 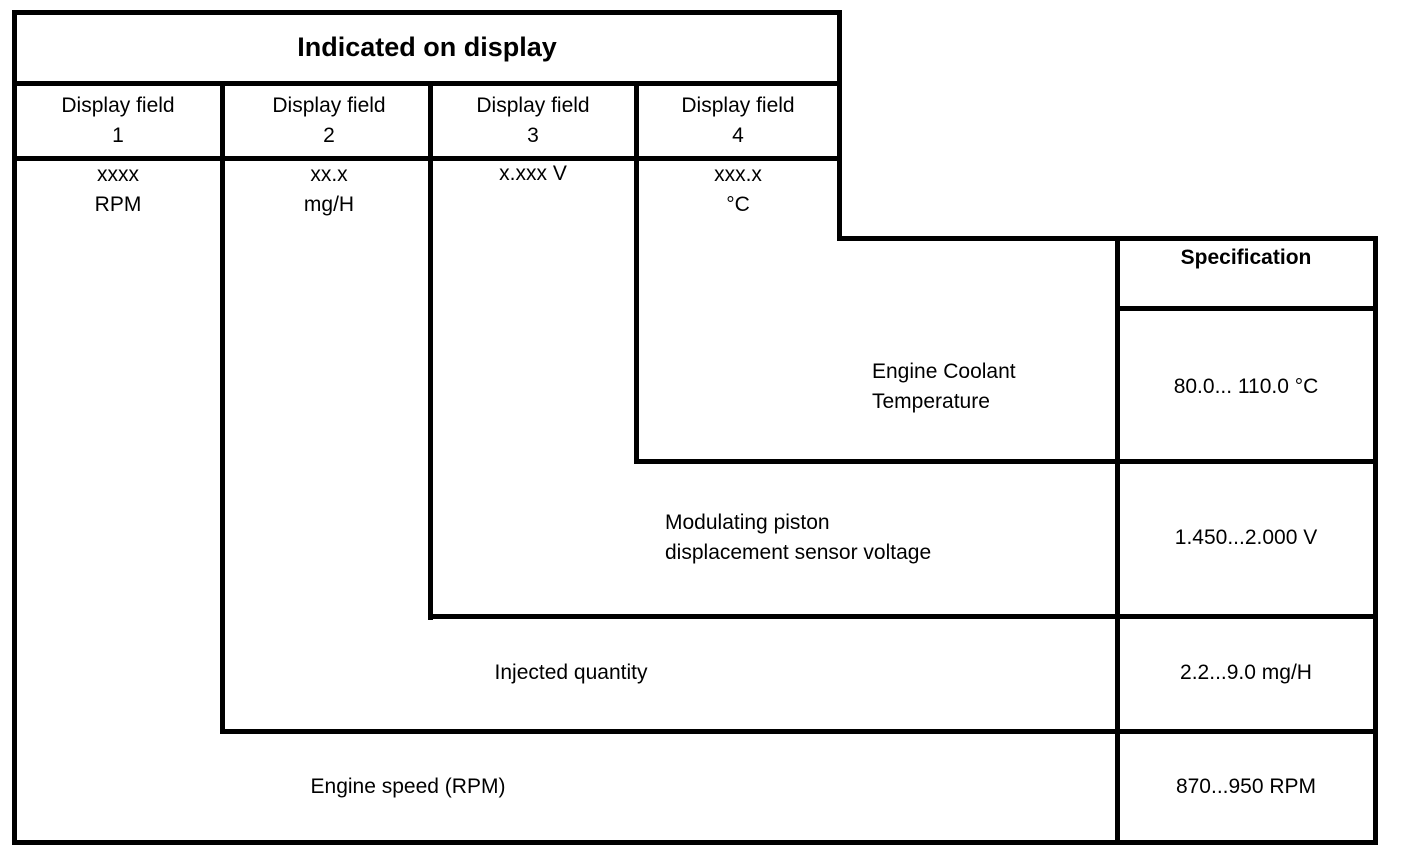 I want to click on piston-row-bottom-line, so click(x=903, y=616).